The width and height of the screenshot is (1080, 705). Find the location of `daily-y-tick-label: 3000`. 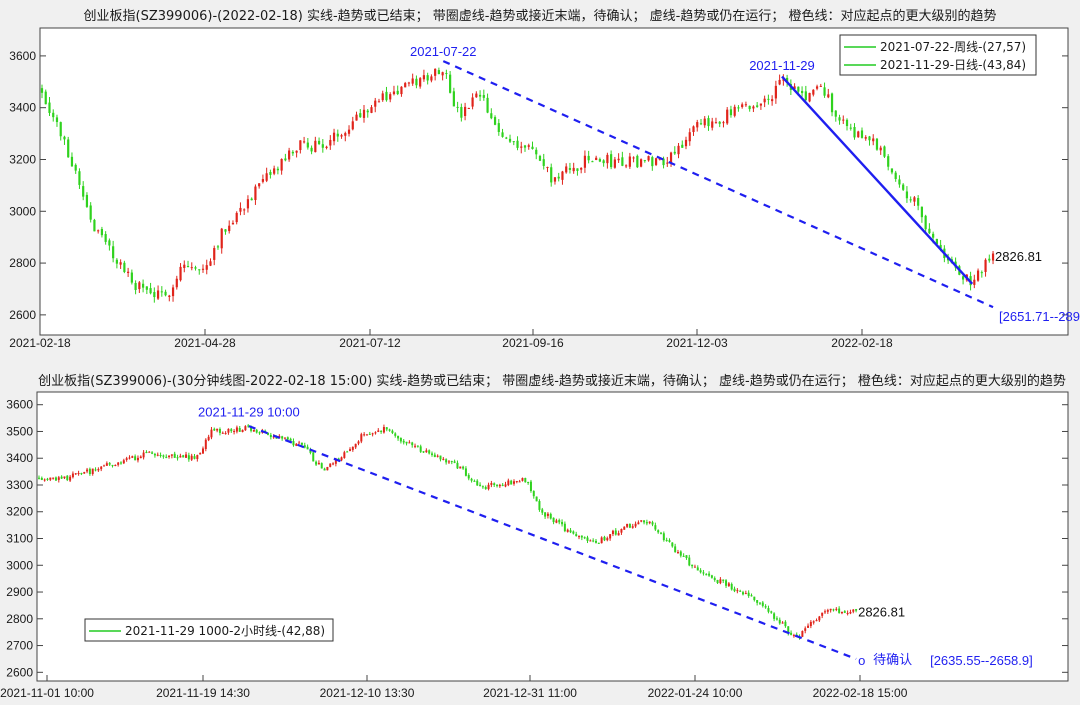

daily-y-tick-label: 3000 is located at coordinates (22, 211).